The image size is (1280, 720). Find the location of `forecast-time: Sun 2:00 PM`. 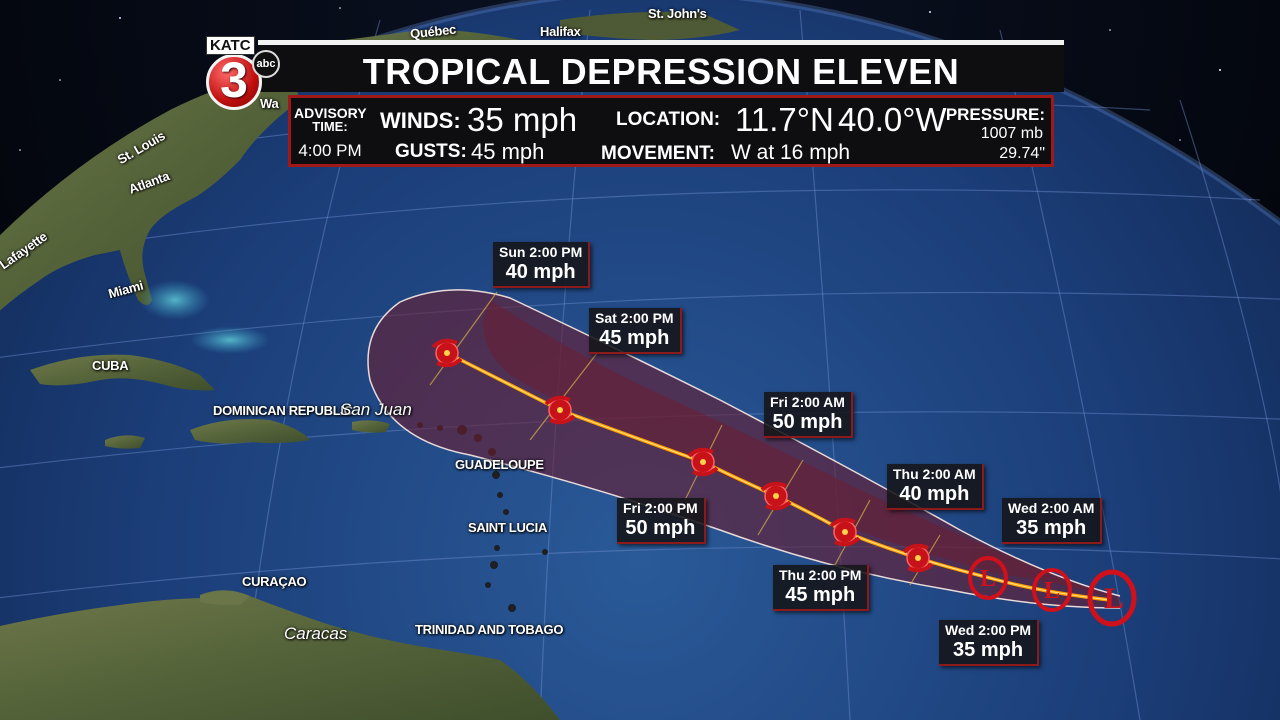

forecast-time: Sun 2:00 PM is located at coordinates (541, 252).